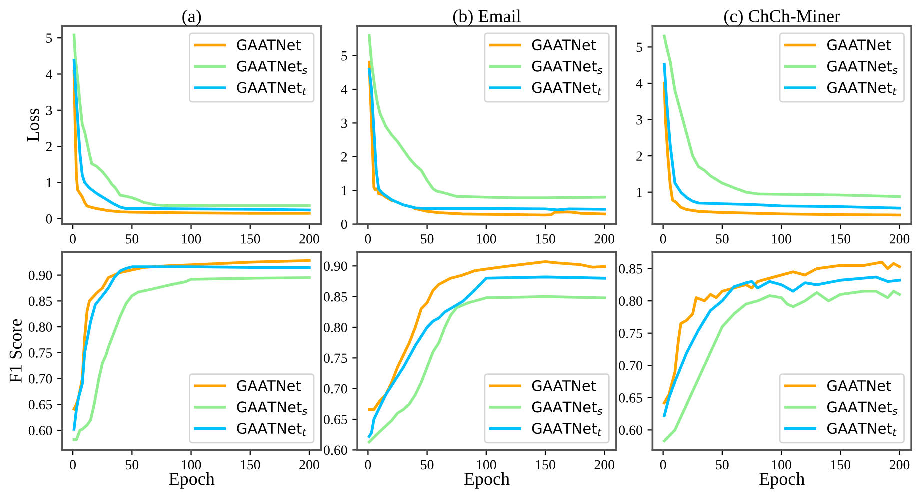  I want to click on chart-title: (c) ChCh-Miner, so click(782, 18).